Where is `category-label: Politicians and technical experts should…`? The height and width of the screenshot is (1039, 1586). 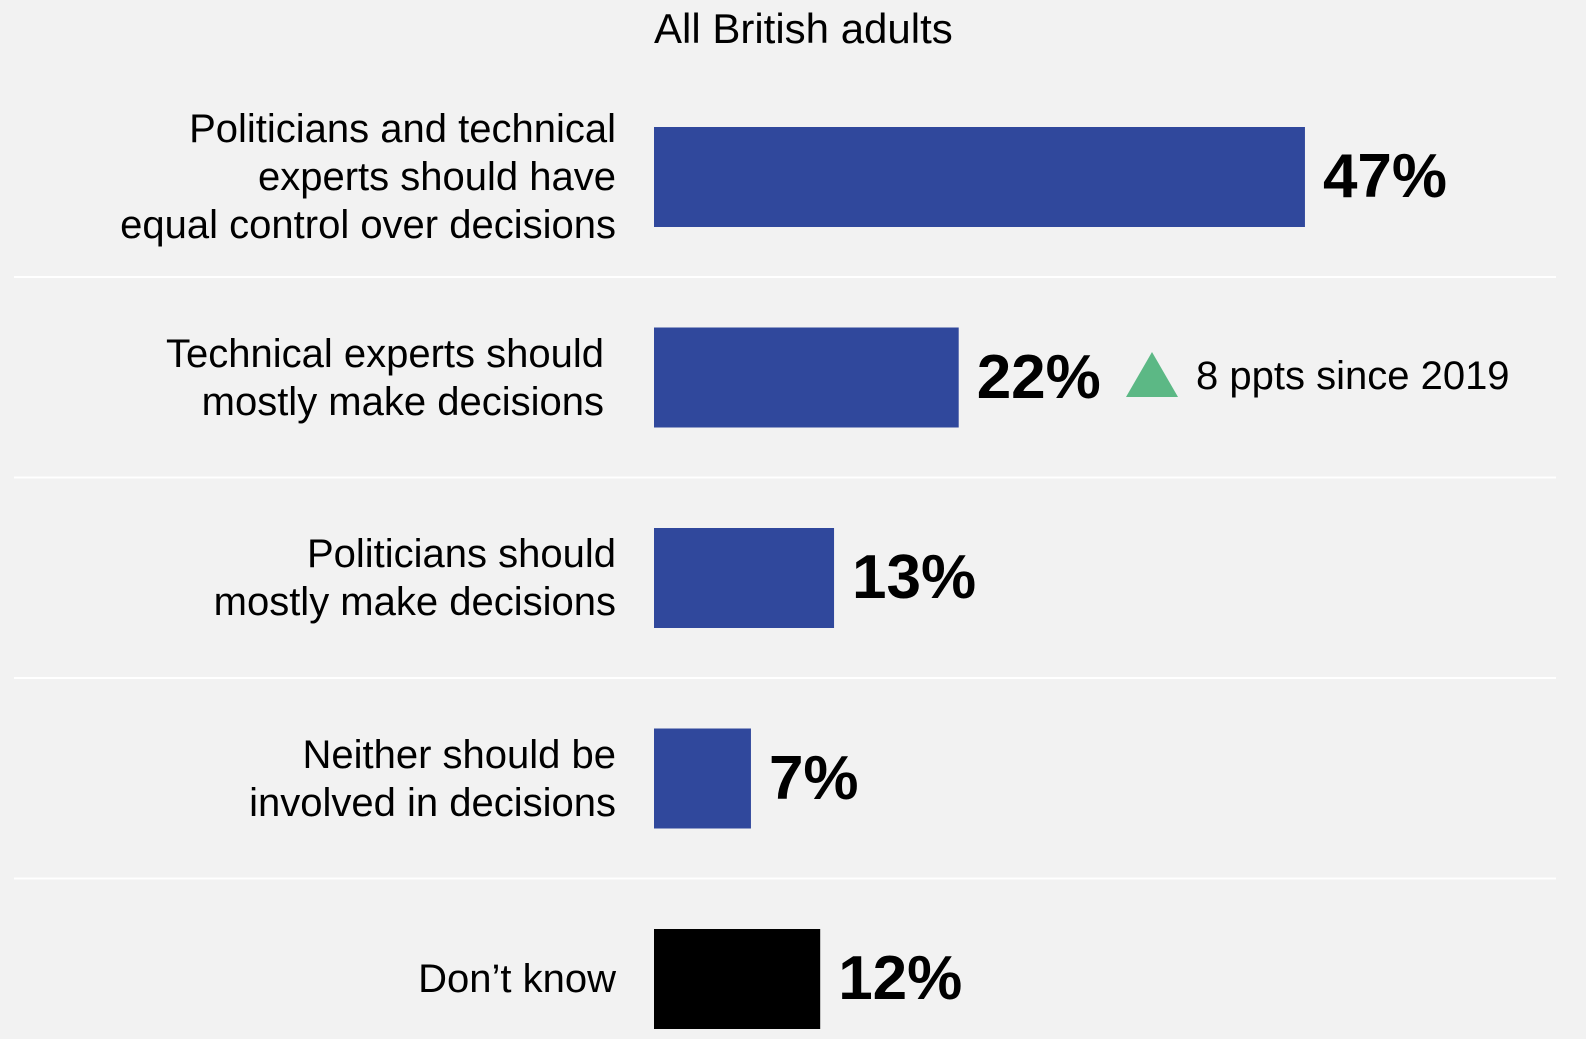
category-label: Politicians and technical experts should… is located at coordinates (368, 177).